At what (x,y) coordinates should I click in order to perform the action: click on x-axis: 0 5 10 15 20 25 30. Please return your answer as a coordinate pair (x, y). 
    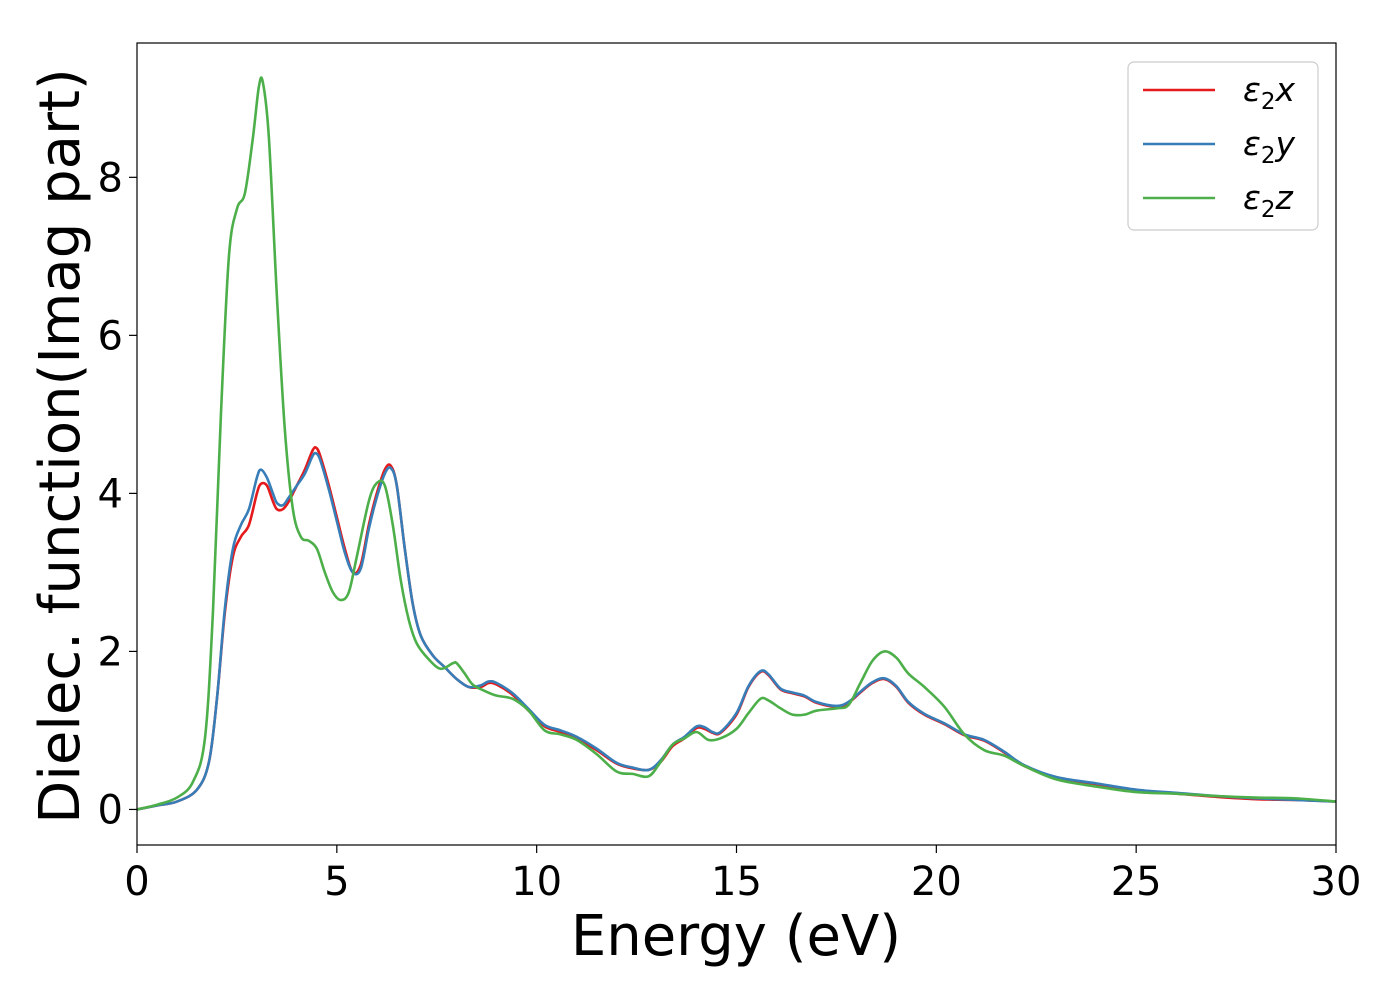
    Looking at the image, I should click on (742, 875).